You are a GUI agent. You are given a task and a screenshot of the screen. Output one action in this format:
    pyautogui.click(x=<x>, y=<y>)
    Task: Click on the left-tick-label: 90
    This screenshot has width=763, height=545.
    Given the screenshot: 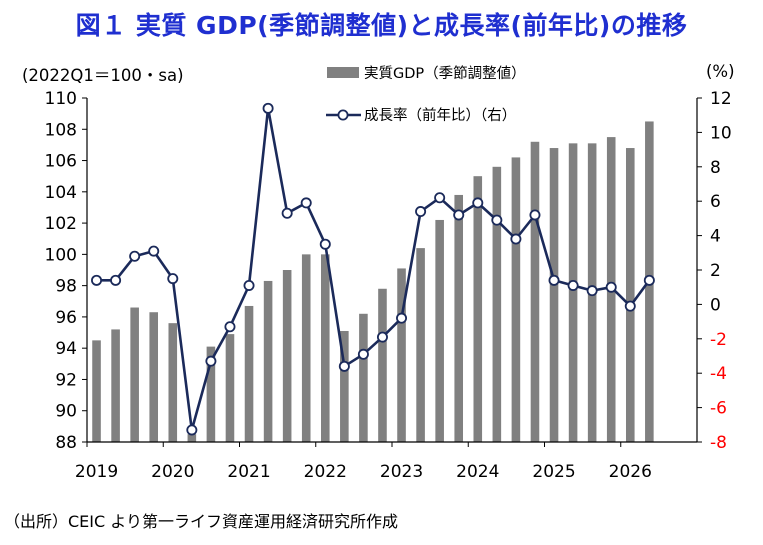 What is the action you would take?
    pyautogui.click(x=66, y=412)
    